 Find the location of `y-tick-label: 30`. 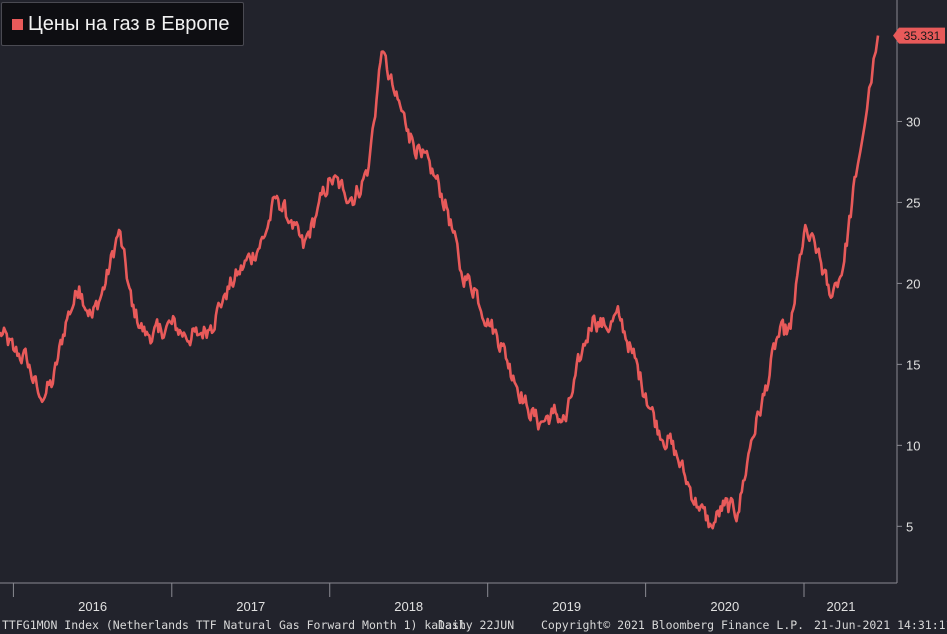

y-tick-label: 30 is located at coordinates (913, 121).